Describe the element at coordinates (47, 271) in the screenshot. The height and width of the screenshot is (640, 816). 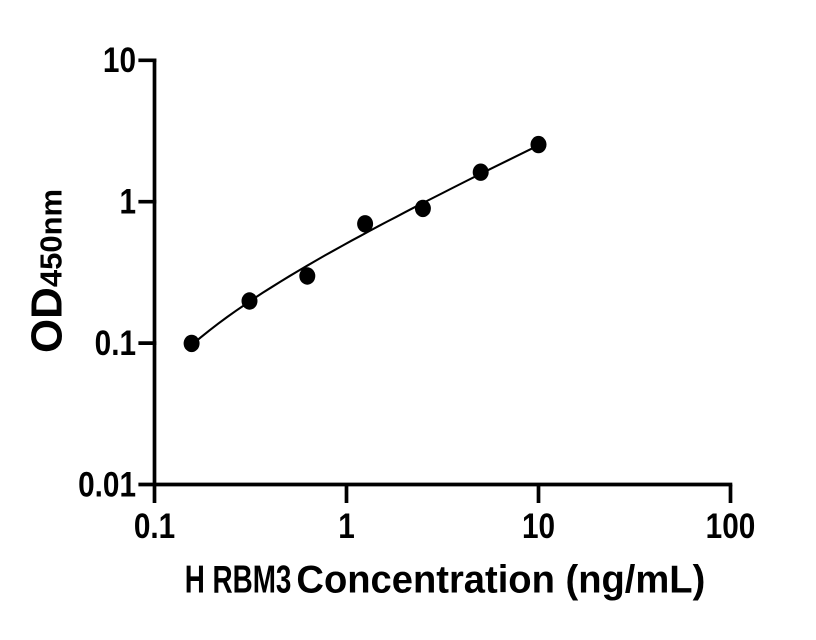
I see `svg-text: OD450nm` at that location.